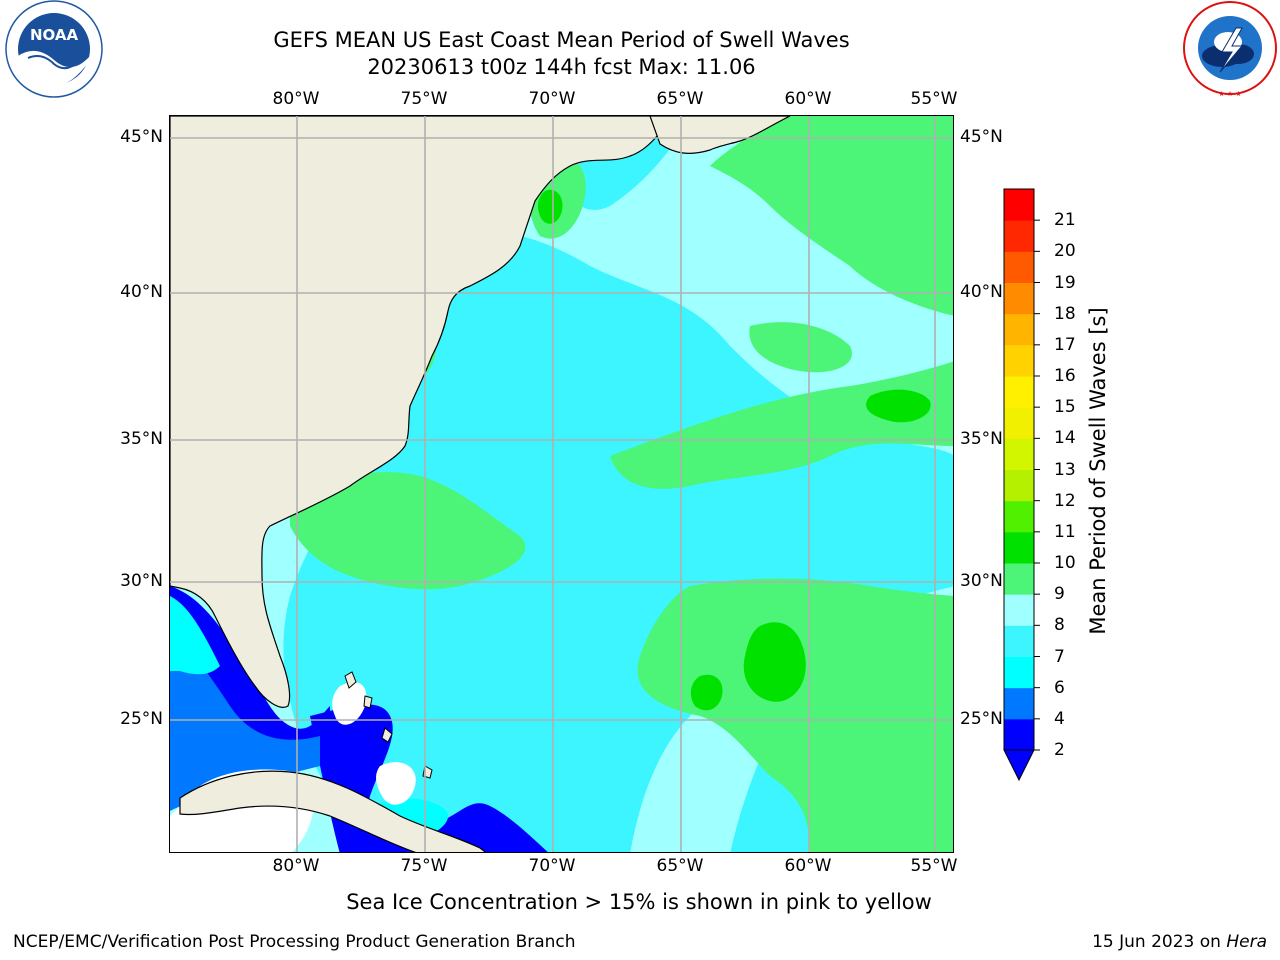  What do you see at coordinates (1059, 594) in the screenshot?
I see `colorbar-tick-label: 9` at bounding box center [1059, 594].